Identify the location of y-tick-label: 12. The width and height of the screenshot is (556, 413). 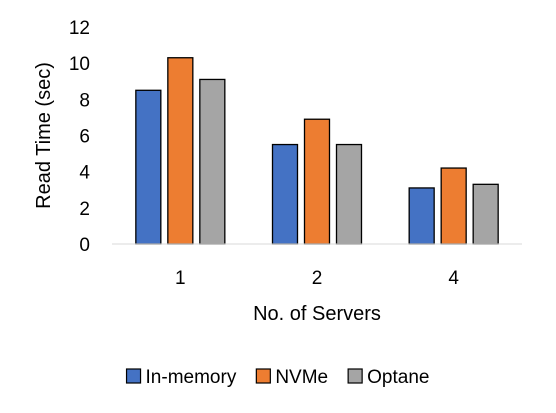
(79, 28).